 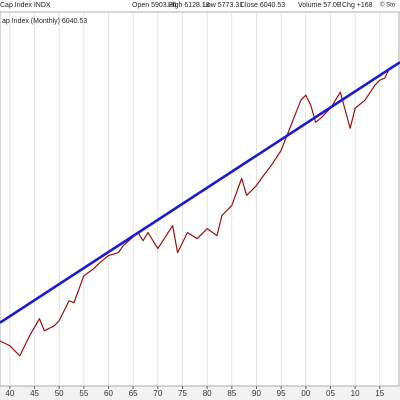 I want to click on header-bar, so click(x=200, y=5).